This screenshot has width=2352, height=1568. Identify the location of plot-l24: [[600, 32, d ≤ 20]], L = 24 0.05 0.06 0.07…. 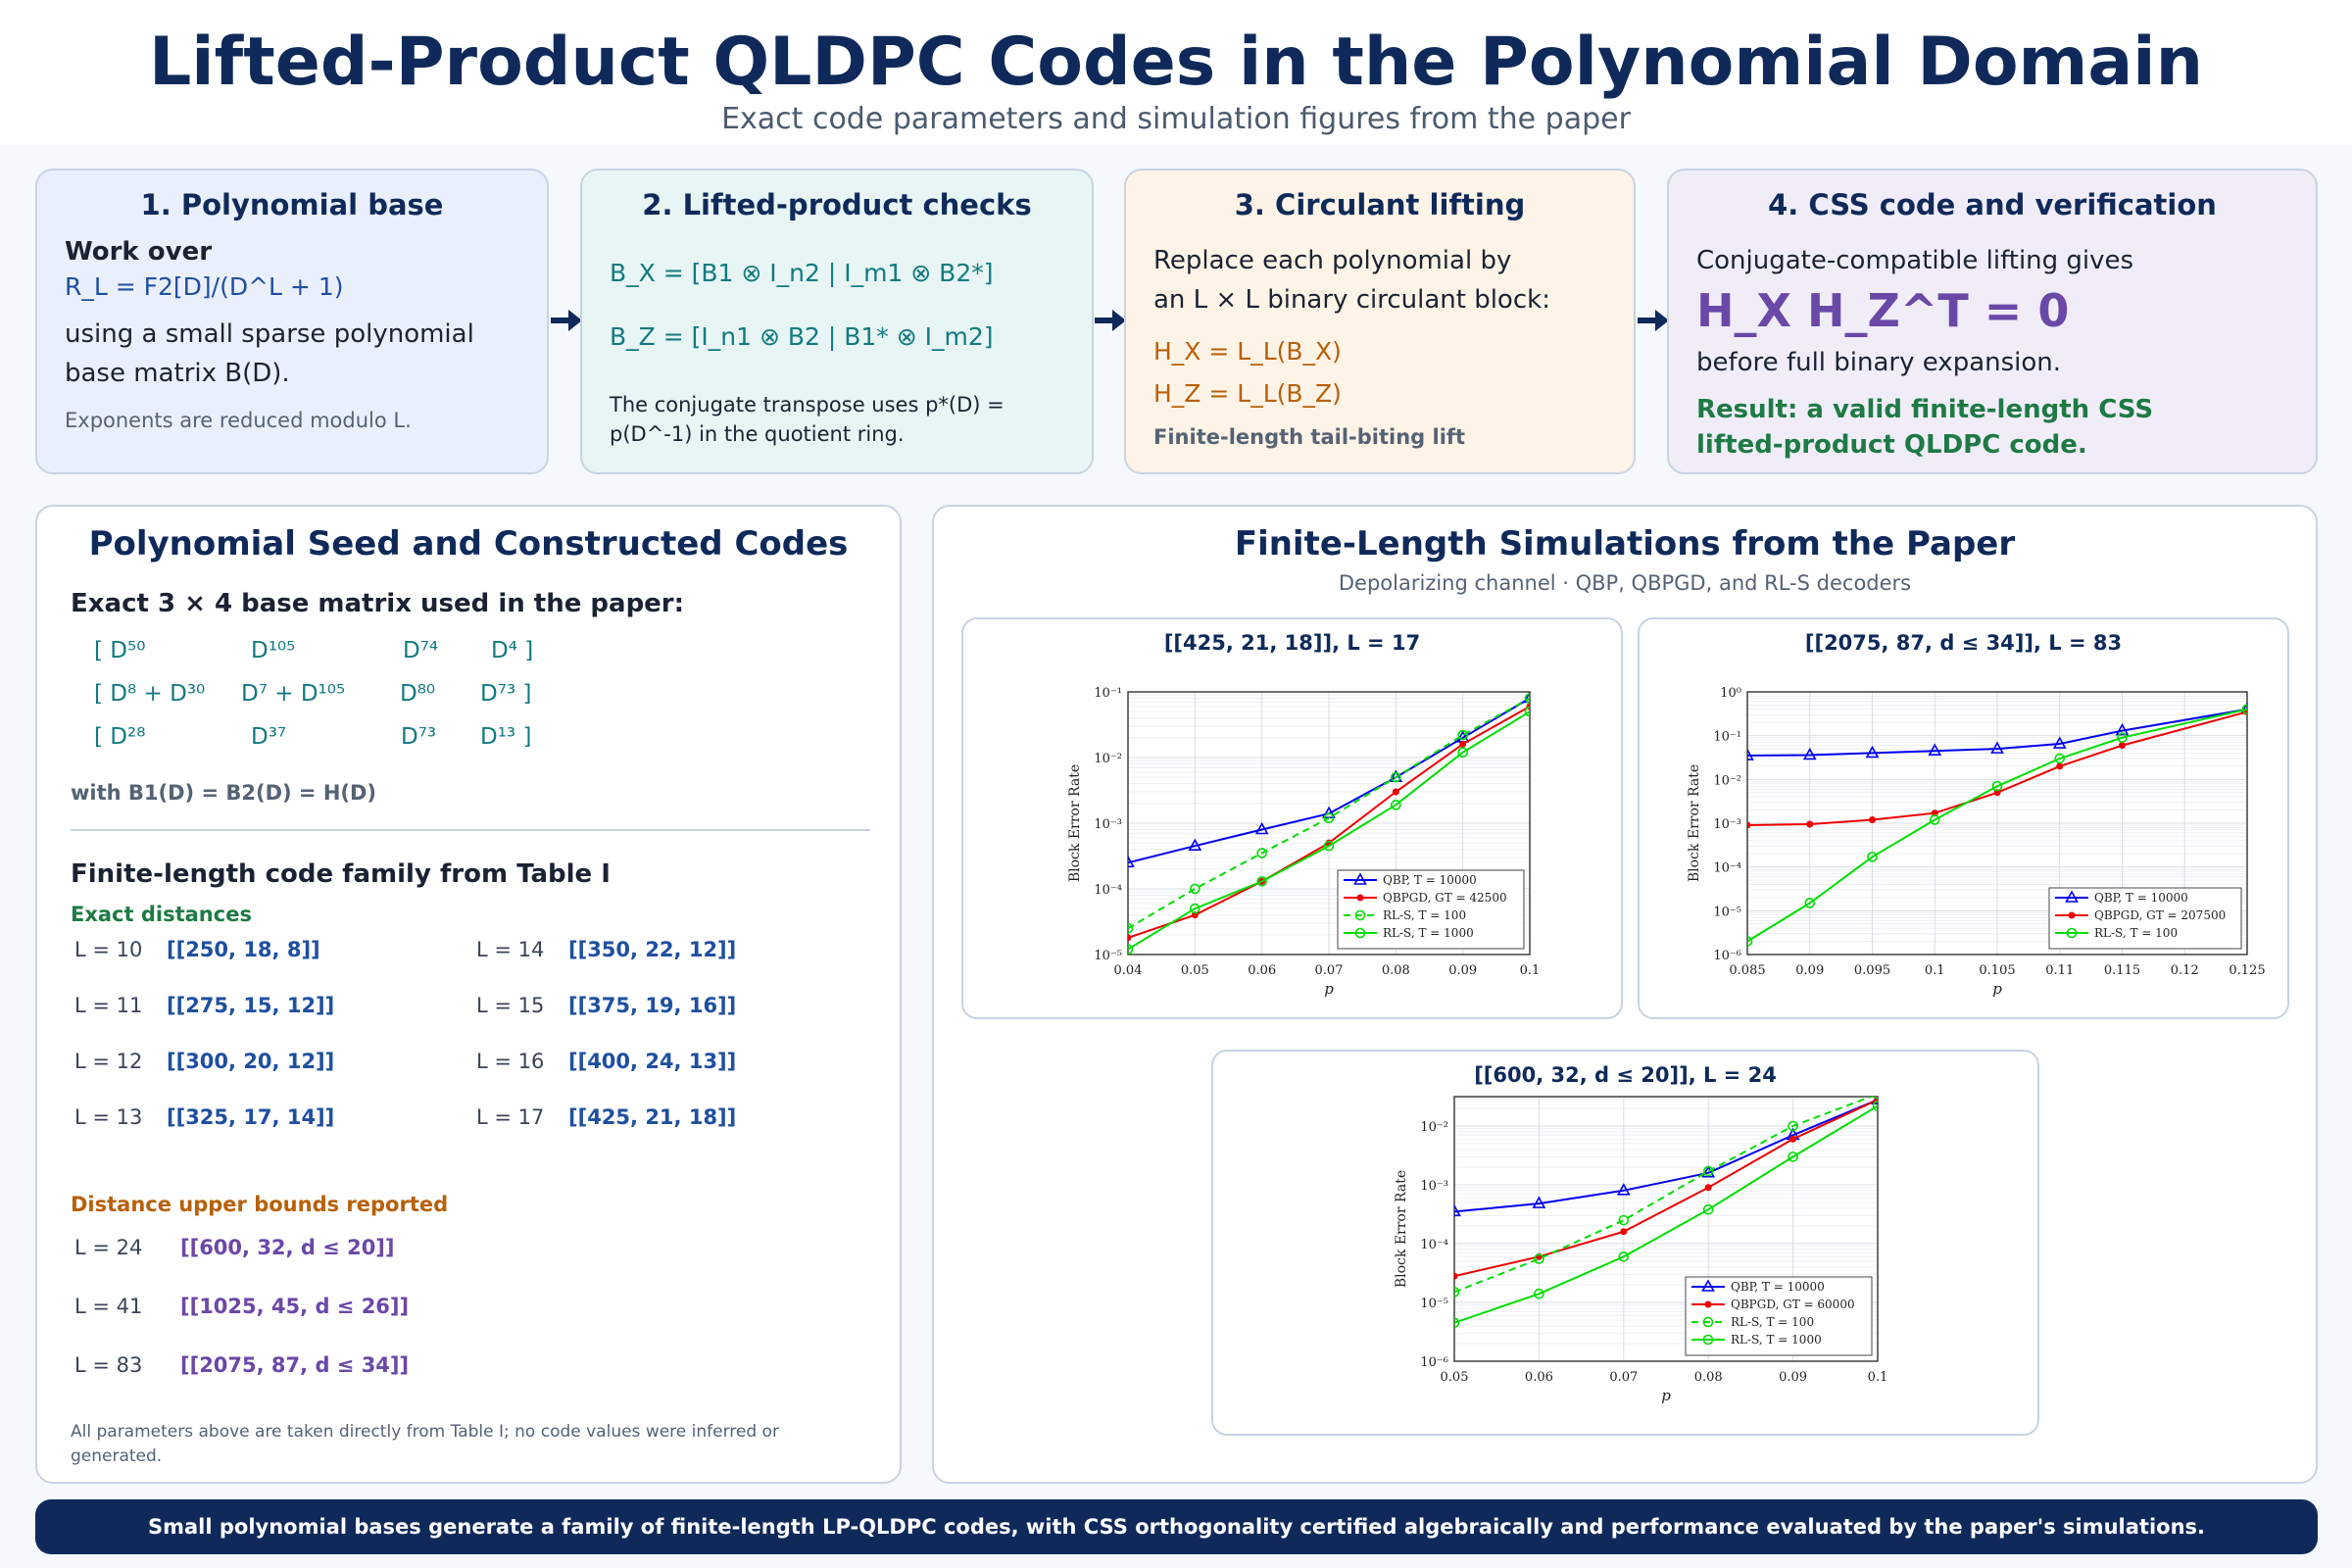
(1625, 1243).